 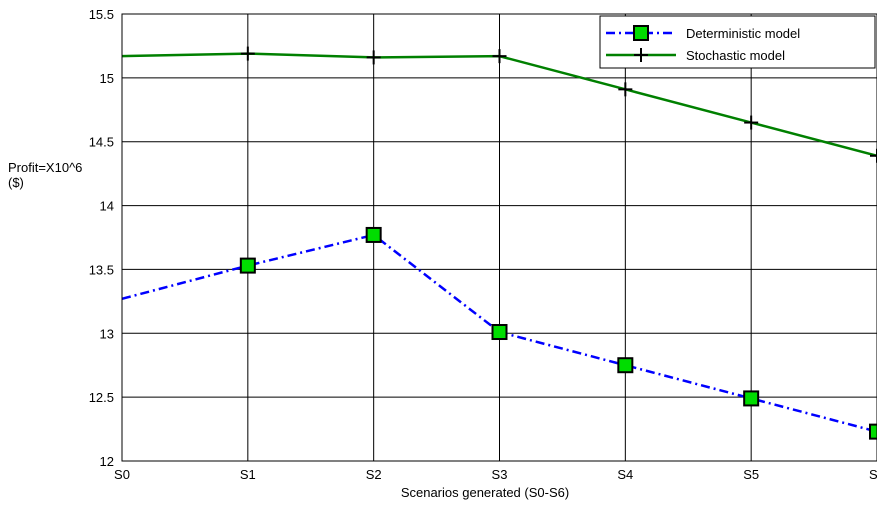 What do you see at coordinates (107, 206) in the screenshot?
I see `y-tick-label: 14` at bounding box center [107, 206].